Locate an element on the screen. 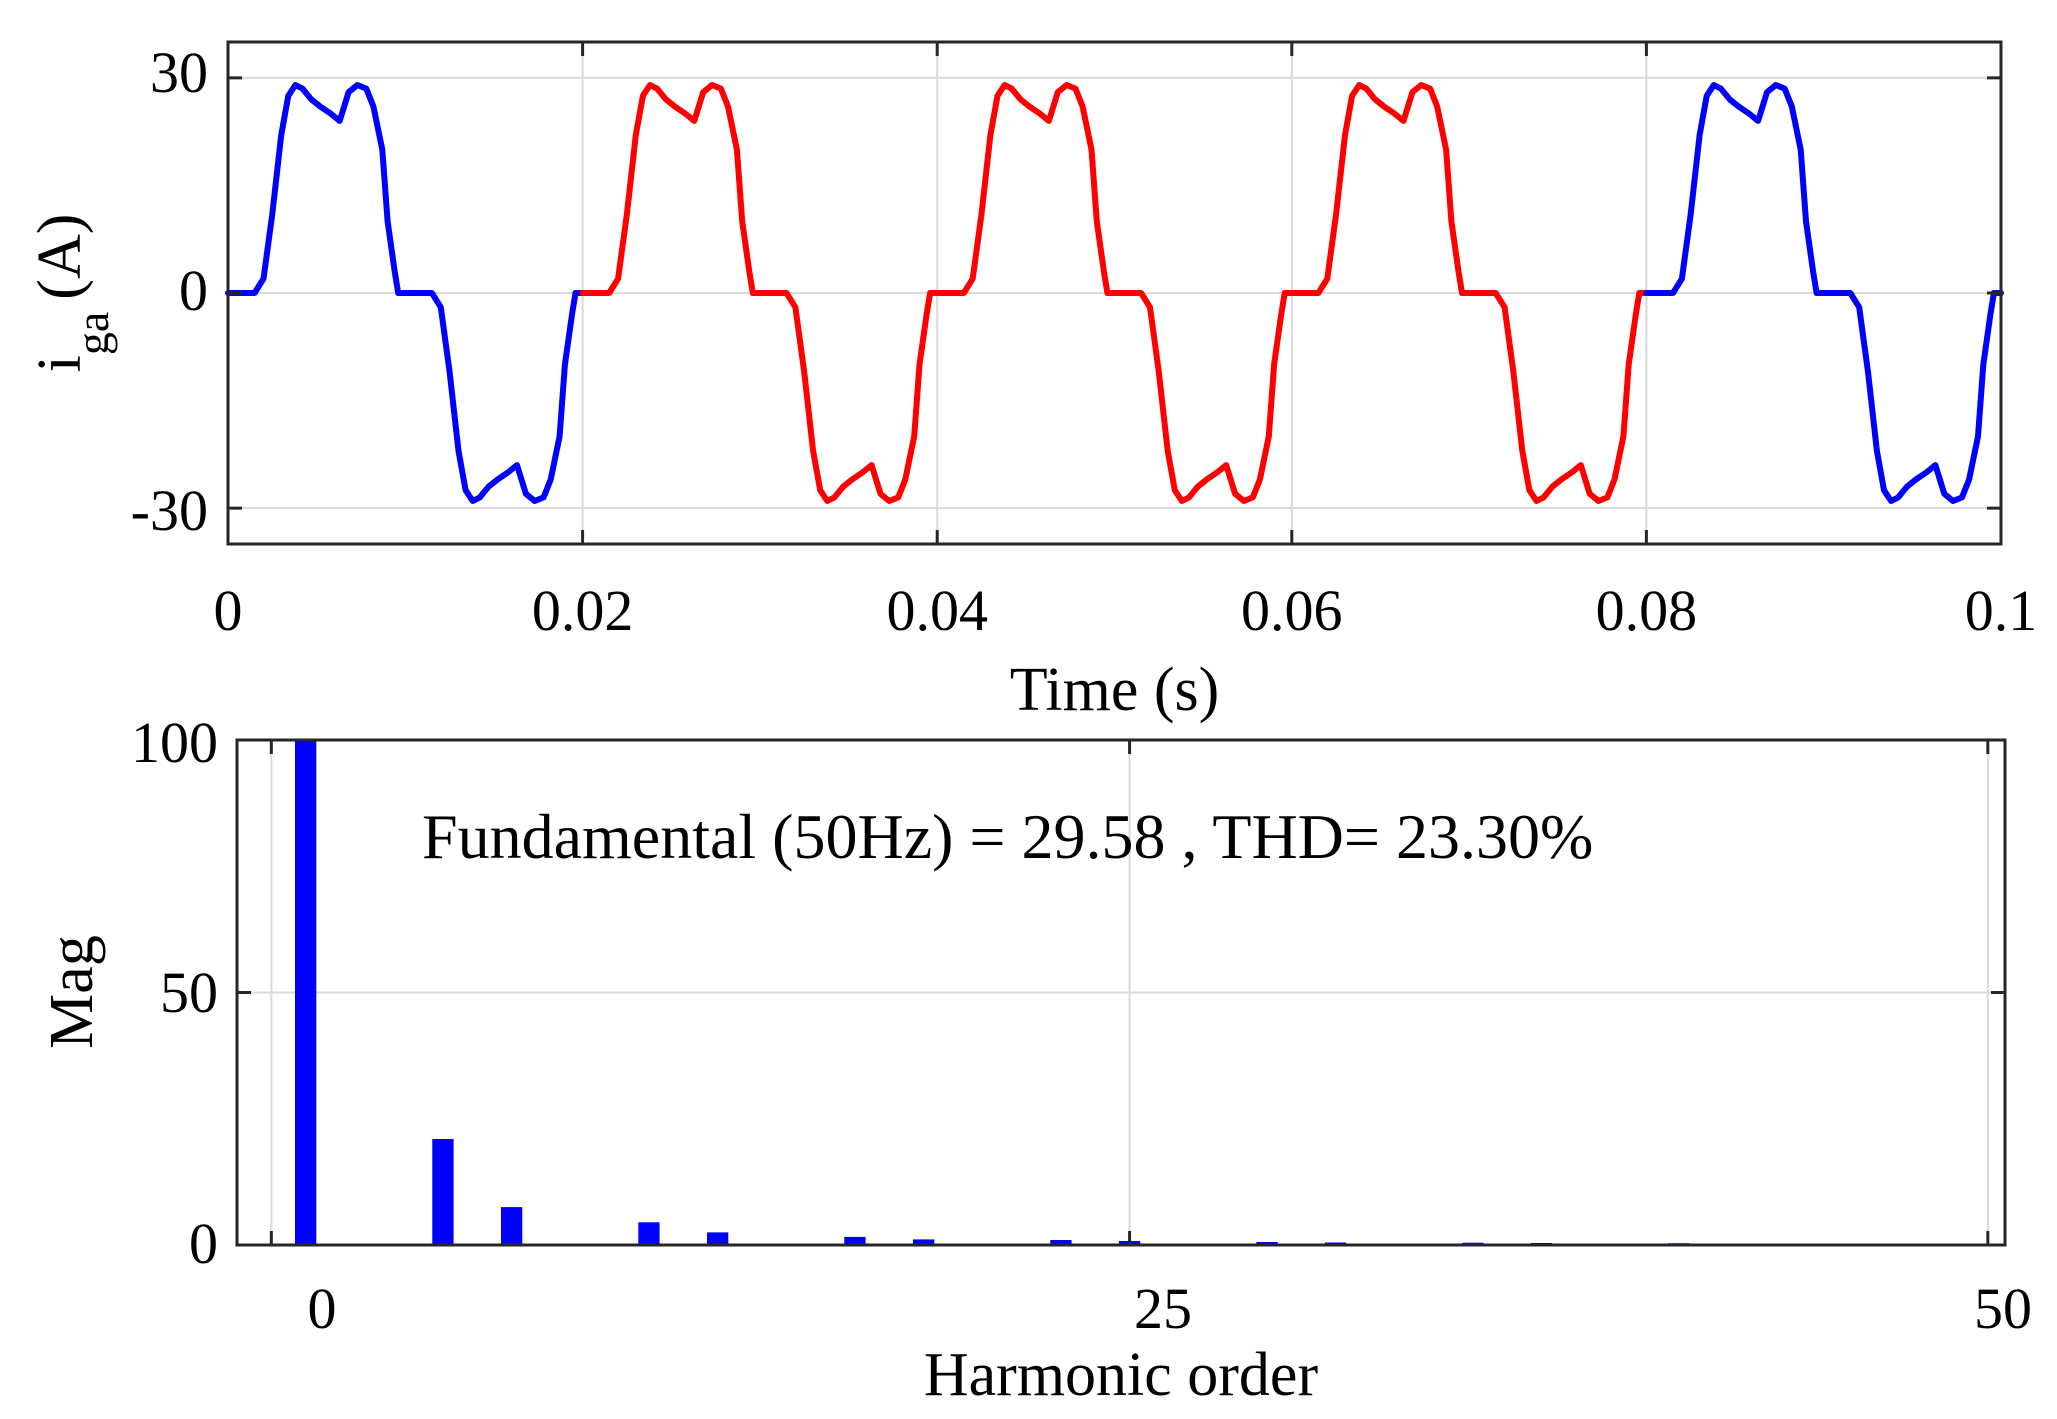 This screenshot has width=2057, height=1419. current-plot-xlabel: Time (s) is located at coordinates (1115, 690).